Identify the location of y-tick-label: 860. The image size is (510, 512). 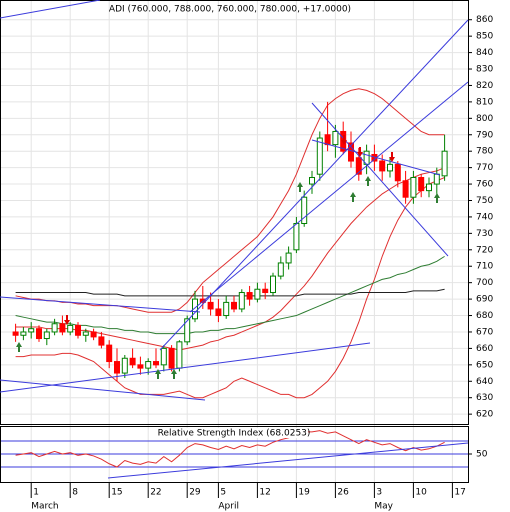
(484, 20).